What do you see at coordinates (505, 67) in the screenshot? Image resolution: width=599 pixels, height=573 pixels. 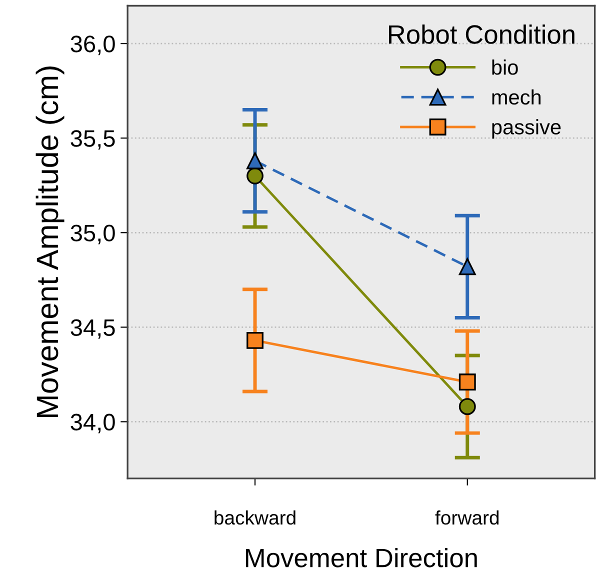 I see `legend-label: bio` at bounding box center [505, 67].